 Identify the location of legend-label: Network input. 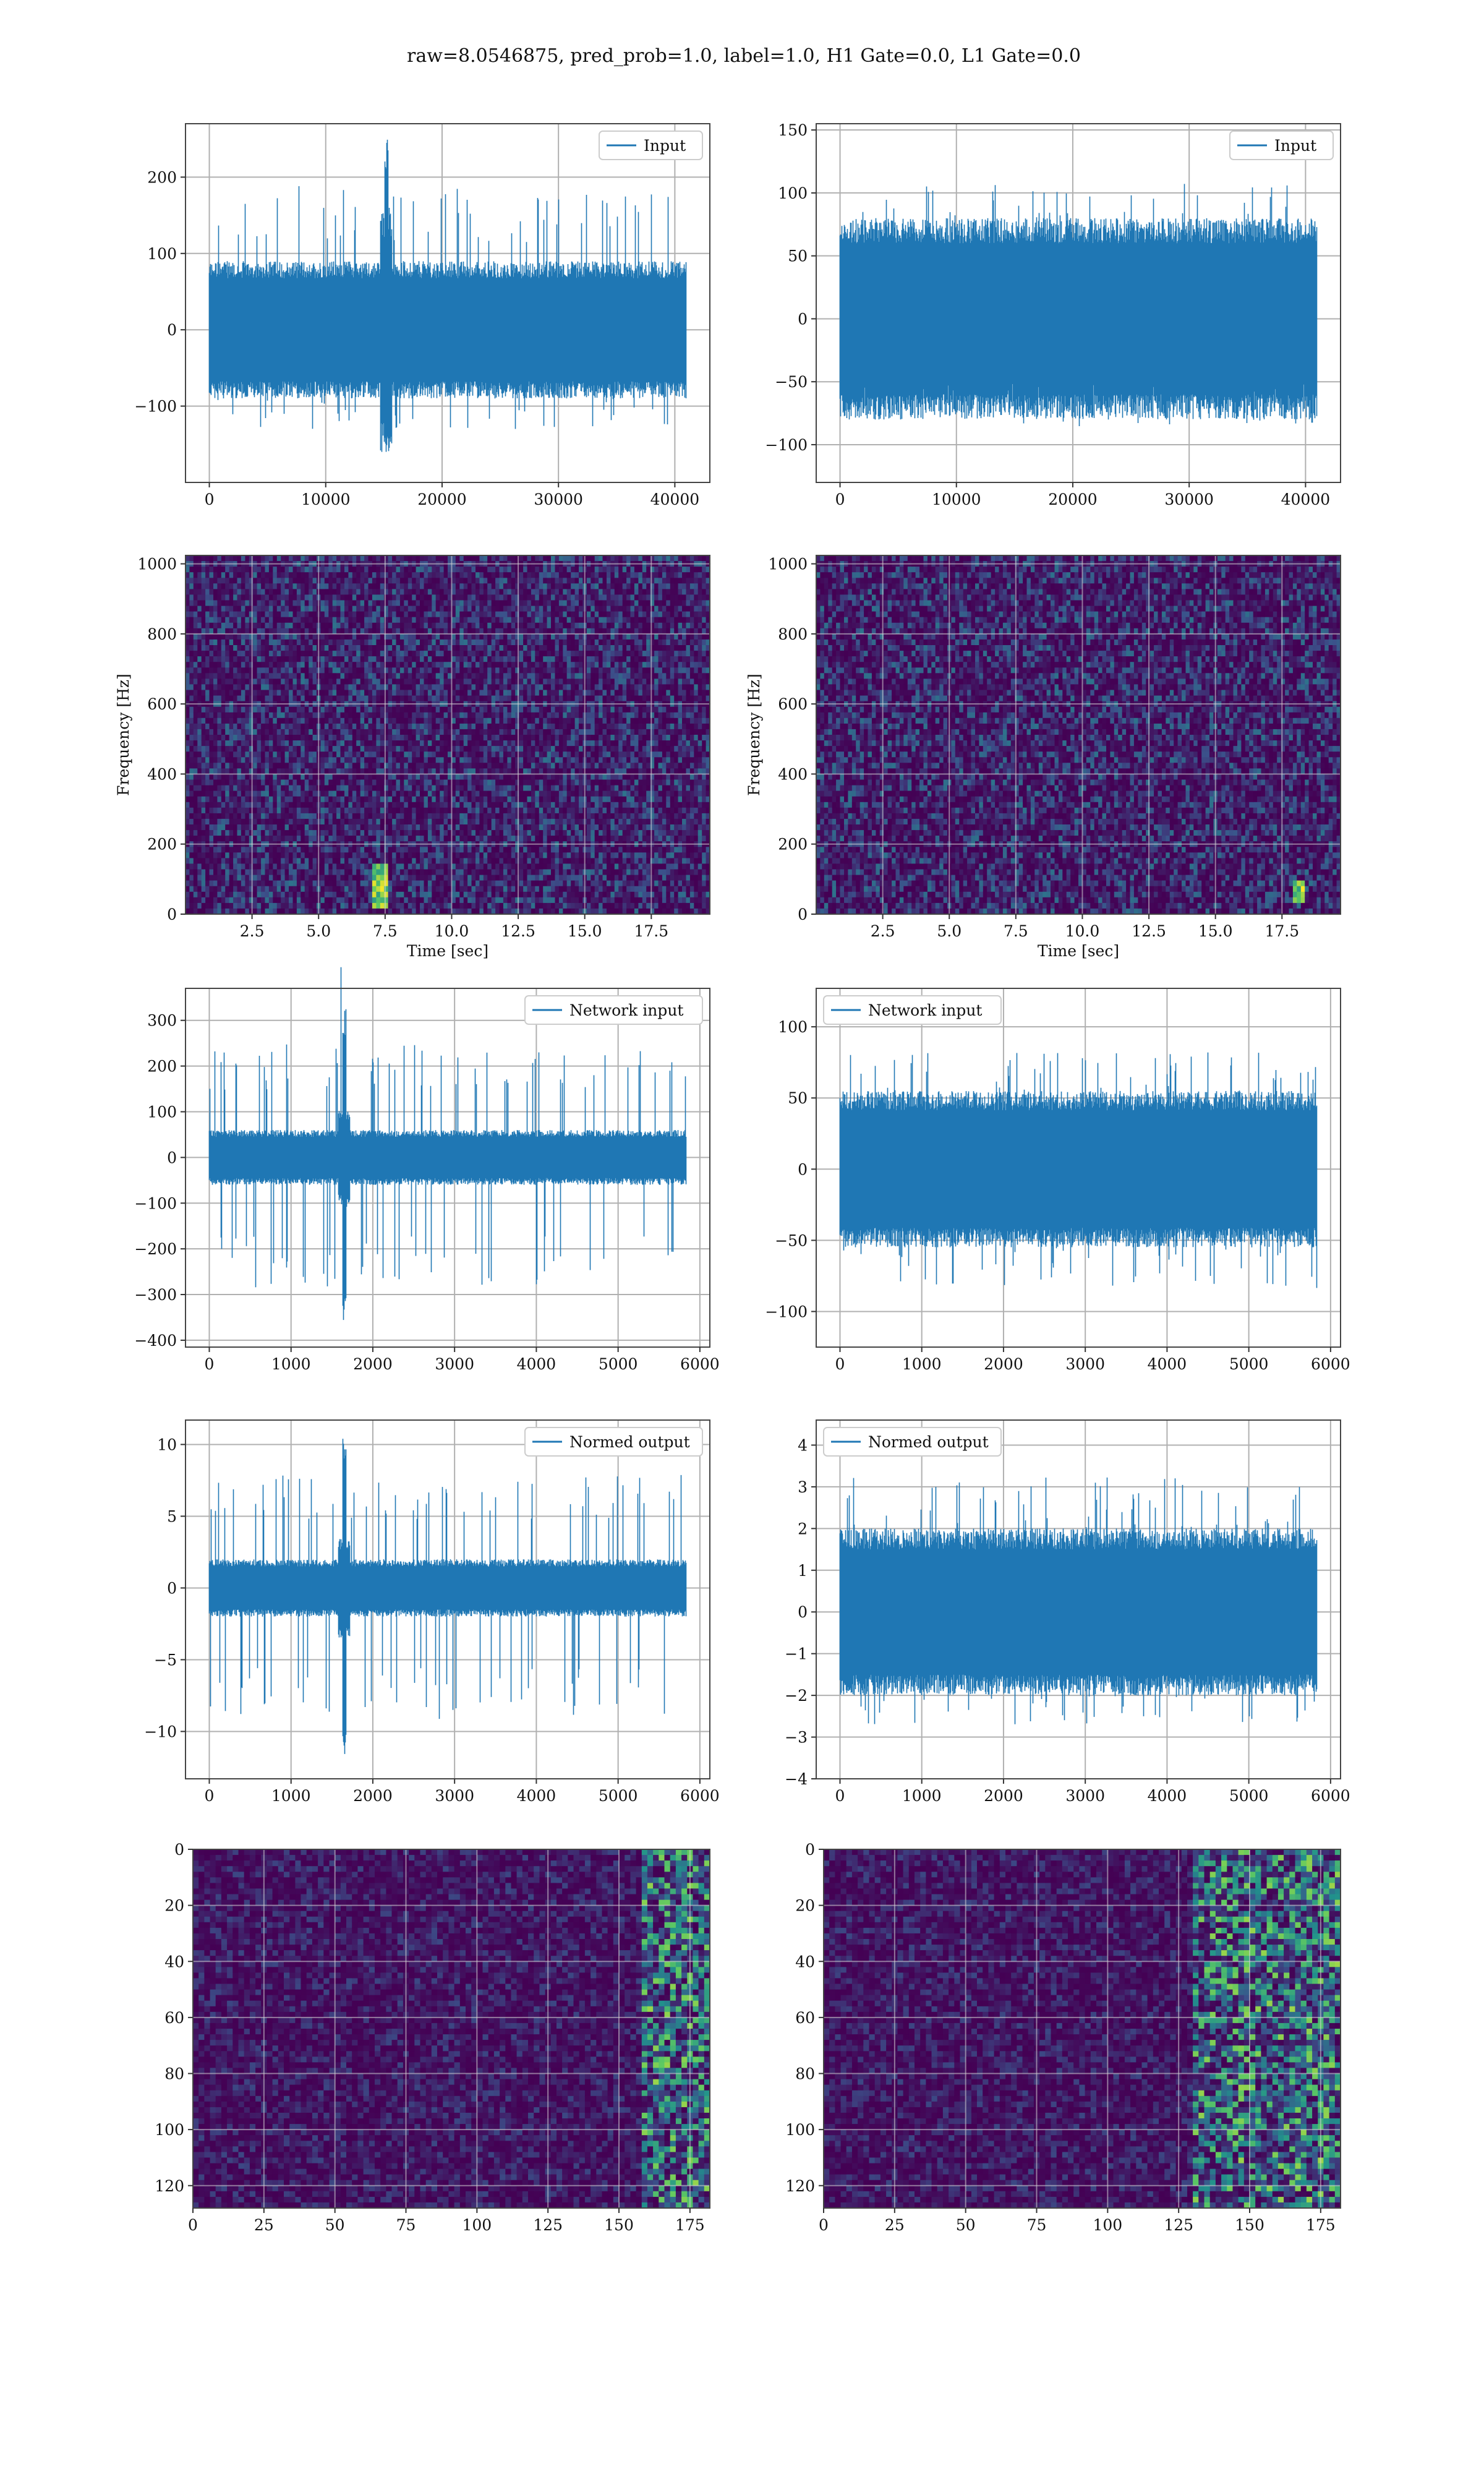
(626, 1010).